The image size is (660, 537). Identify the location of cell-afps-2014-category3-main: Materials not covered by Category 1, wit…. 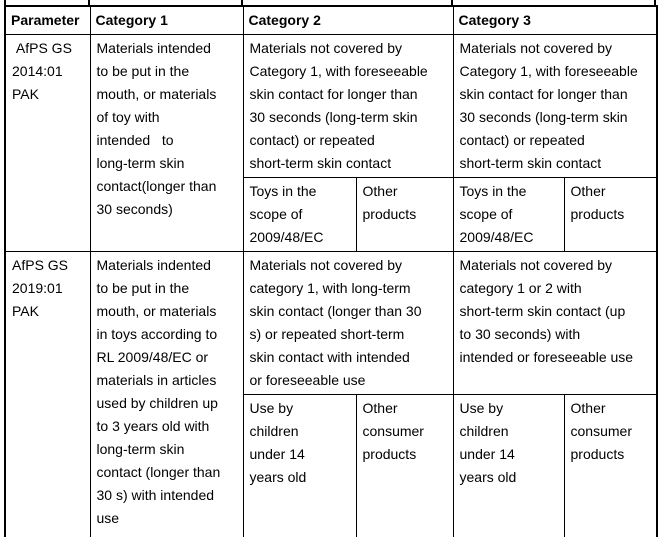
(555, 105).